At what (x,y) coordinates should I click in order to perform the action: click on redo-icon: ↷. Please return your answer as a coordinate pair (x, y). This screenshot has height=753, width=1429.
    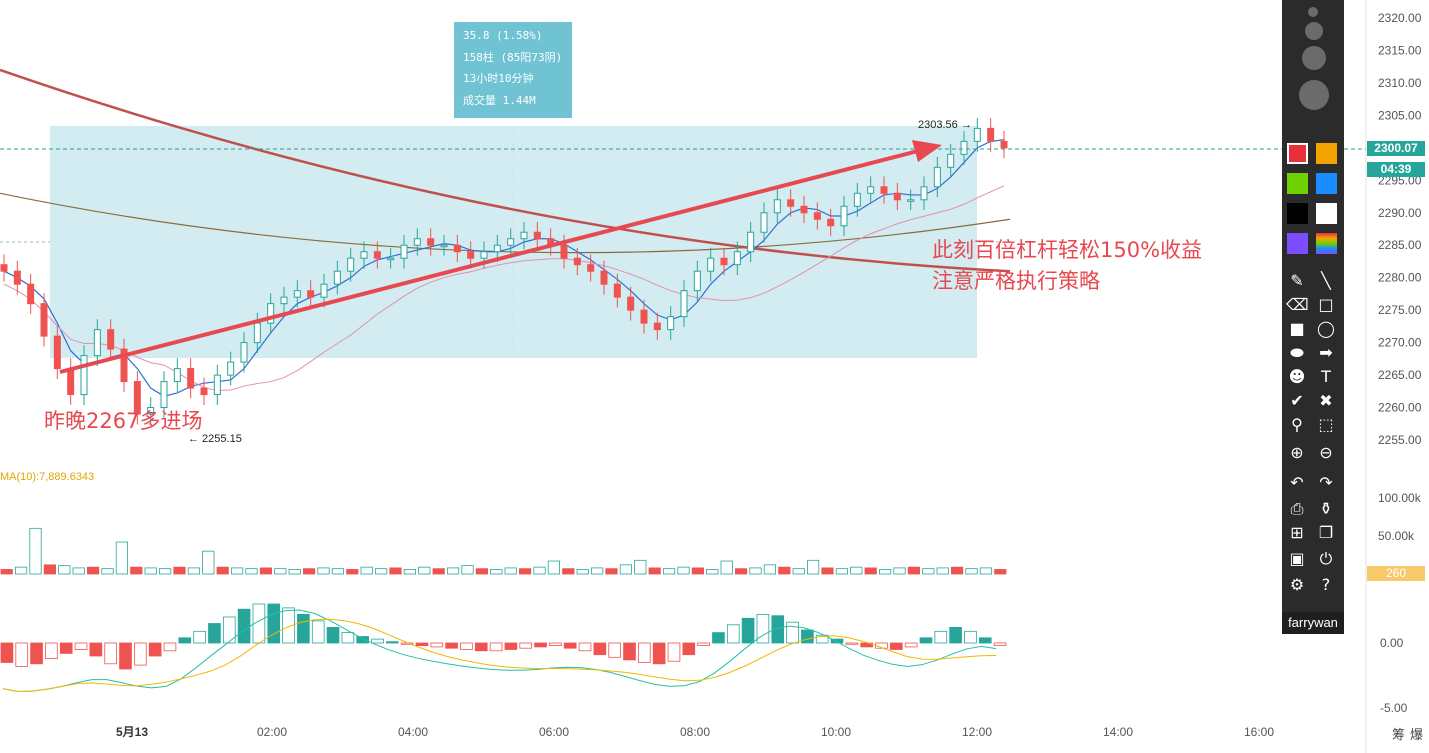
    Looking at the image, I should click on (1326, 482).